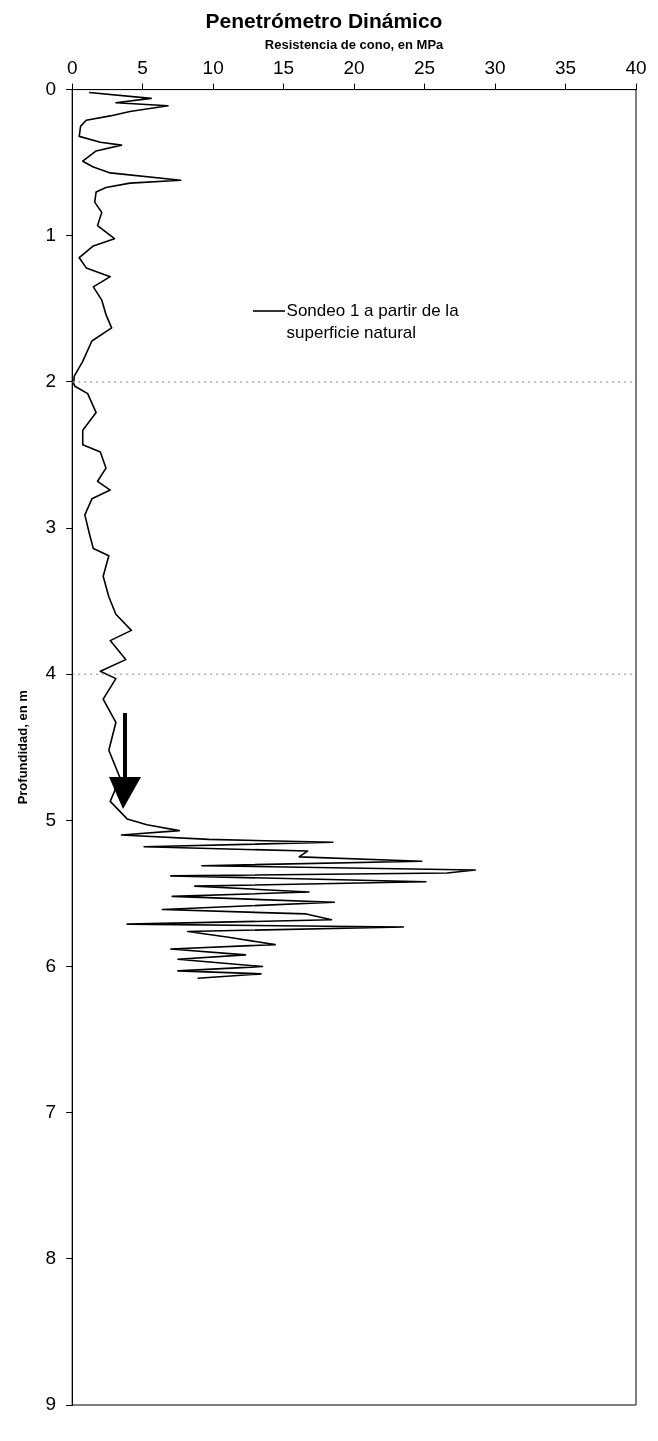 The image size is (658, 1441). What do you see at coordinates (51, 1258) in the screenshot?
I see `y-tick-label: 8` at bounding box center [51, 1258].